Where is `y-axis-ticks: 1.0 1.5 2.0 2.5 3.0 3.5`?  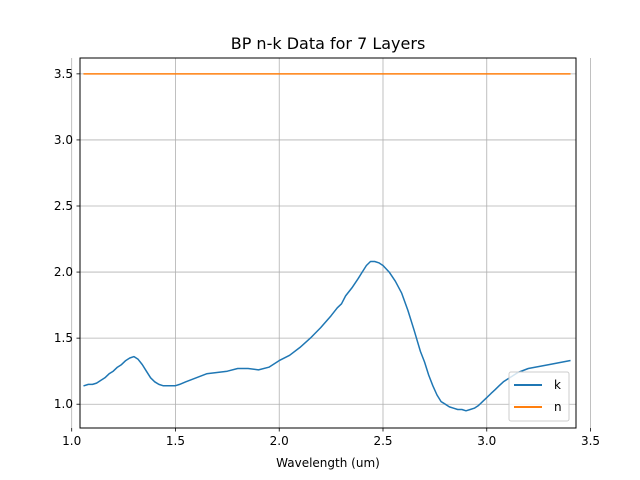 y-axis-ticks: 1.0 1.5 2.0 2.5 3.0 3.5 is located at coordinates (67, 239).